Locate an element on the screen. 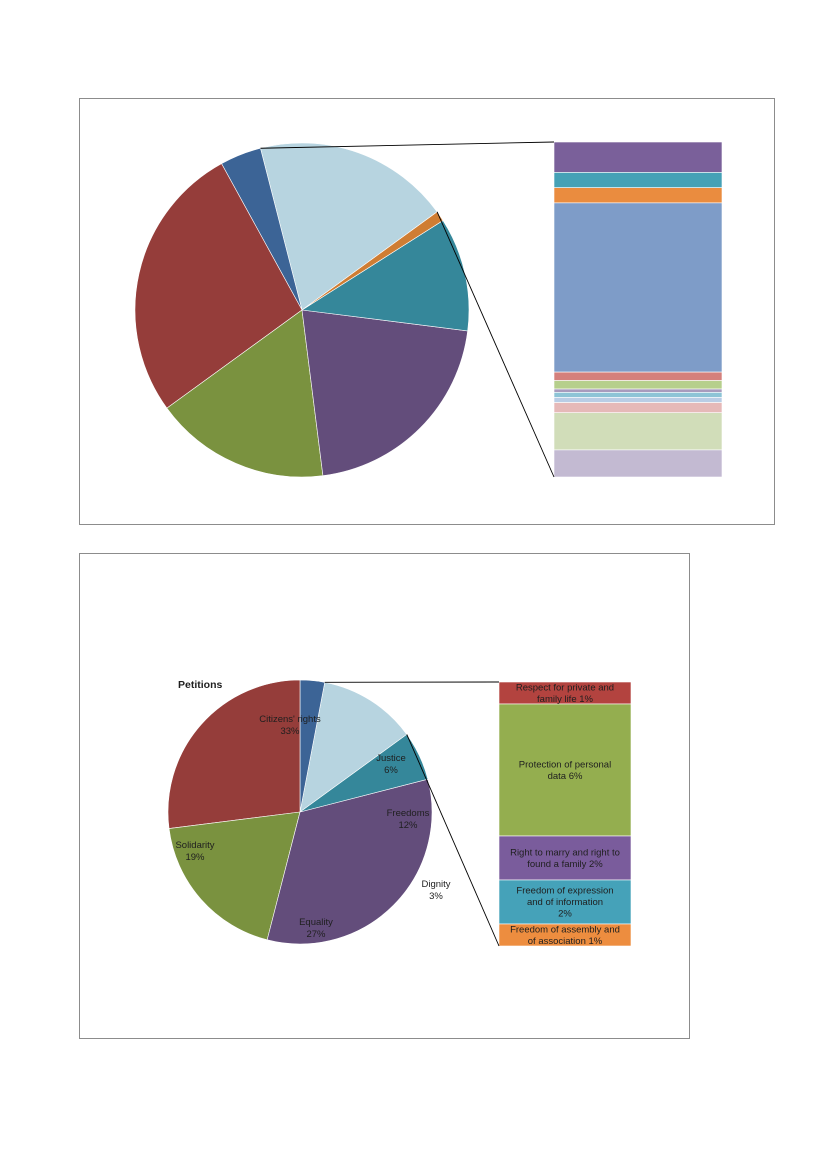 The width and height of the screenshot is (827, 1169). slice-label-equality: Equality 27% is located at coordinates (316, 928).